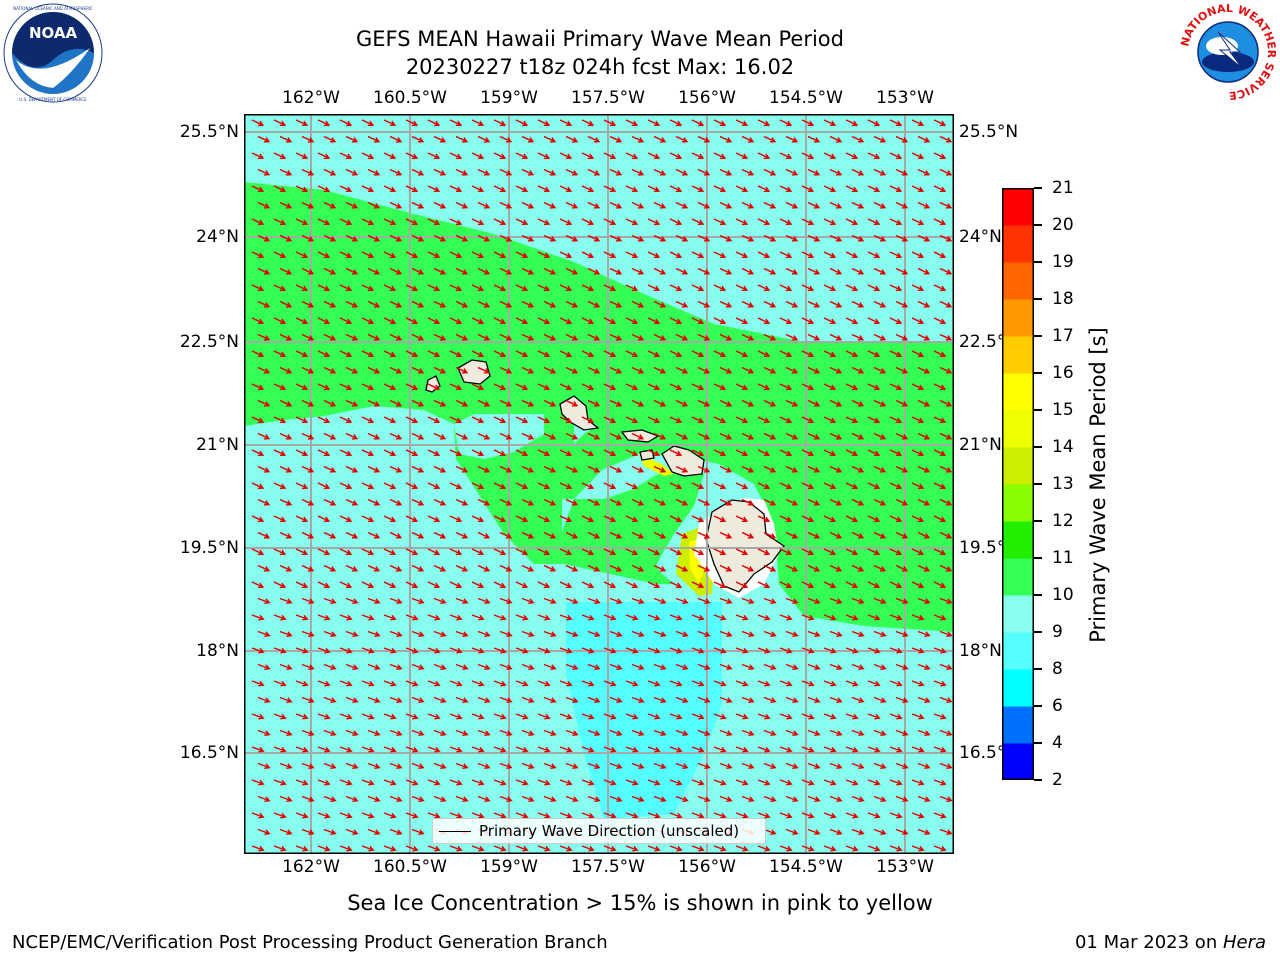  I want to click on period-9-10-channel, so click(499, 436).